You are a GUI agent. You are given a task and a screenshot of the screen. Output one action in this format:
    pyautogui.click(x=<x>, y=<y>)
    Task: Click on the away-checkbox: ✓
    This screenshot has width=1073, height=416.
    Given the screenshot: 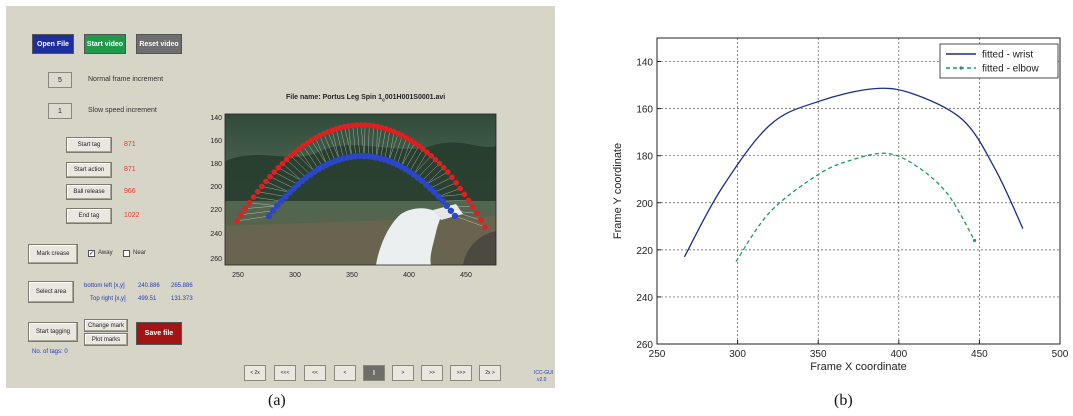 What is the action you would take?
    pyautogui.click(x=91, y=253)
    